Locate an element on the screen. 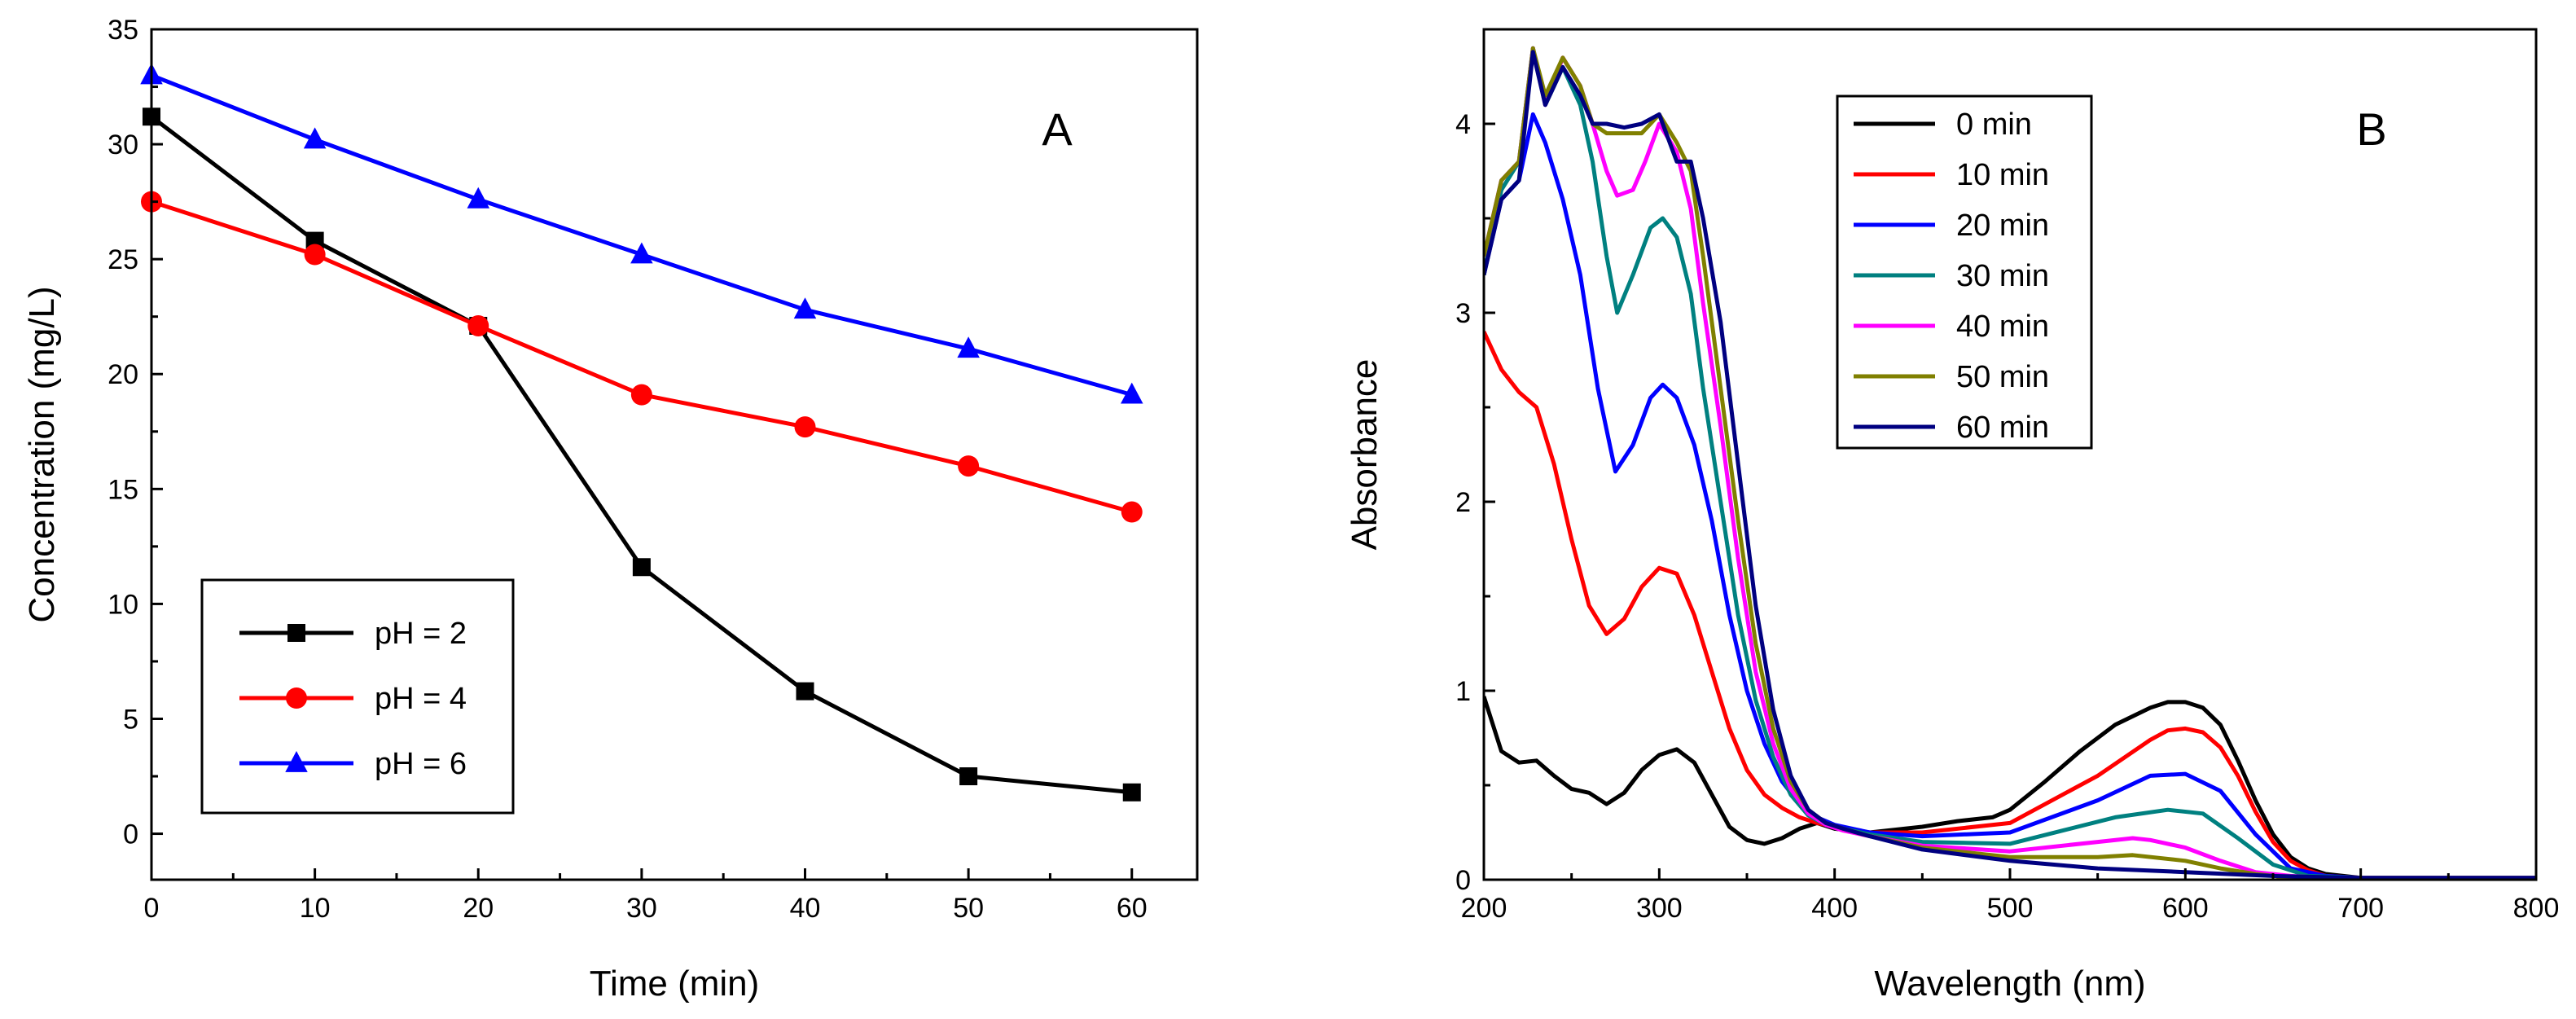  a-y-tick-label: 20 is located at coordinates (123, 374).